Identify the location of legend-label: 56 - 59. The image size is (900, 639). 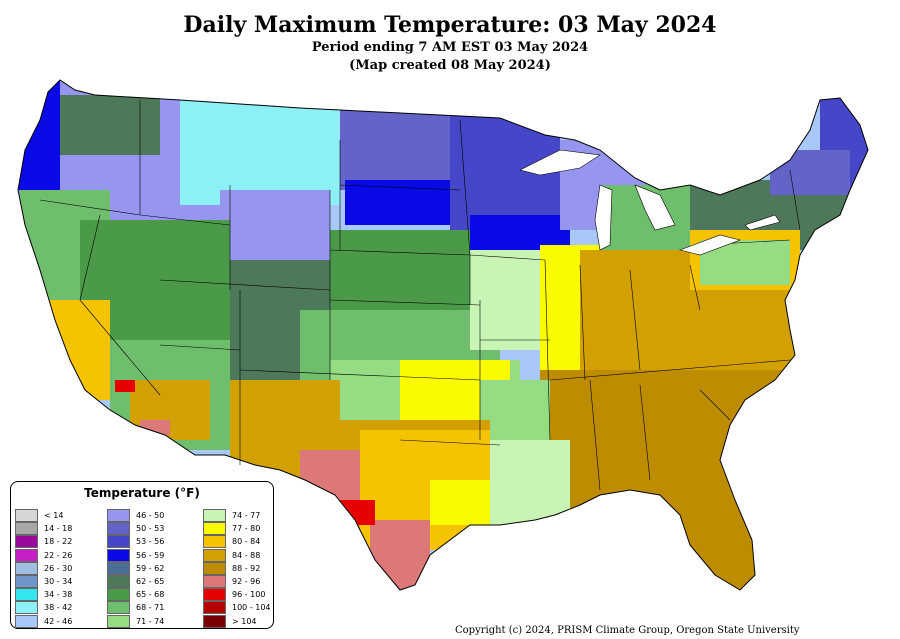
(150, 555).